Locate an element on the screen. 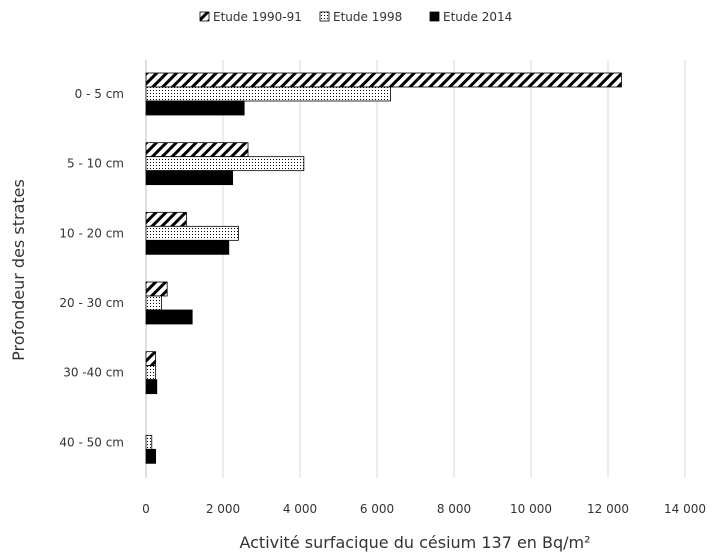  x-tick-label: 0 is located at coordinates (146, 509).